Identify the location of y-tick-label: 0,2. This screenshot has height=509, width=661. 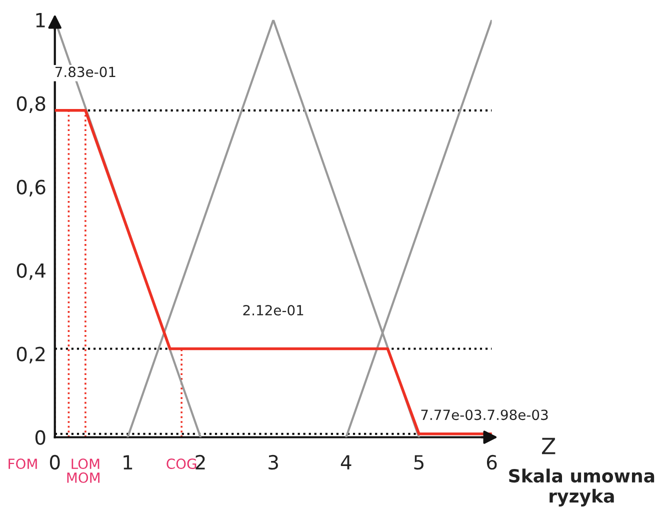
(30, 355).